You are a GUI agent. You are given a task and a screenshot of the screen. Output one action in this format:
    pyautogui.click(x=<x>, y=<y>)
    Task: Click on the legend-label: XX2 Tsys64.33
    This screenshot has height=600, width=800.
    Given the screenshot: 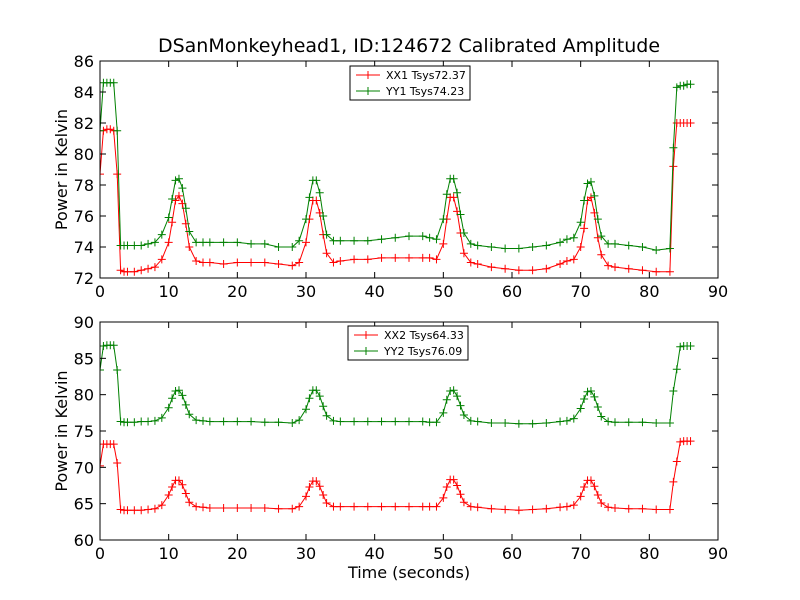 What is the action you would take?
    pyautogui.click(x=424, y=335)
    